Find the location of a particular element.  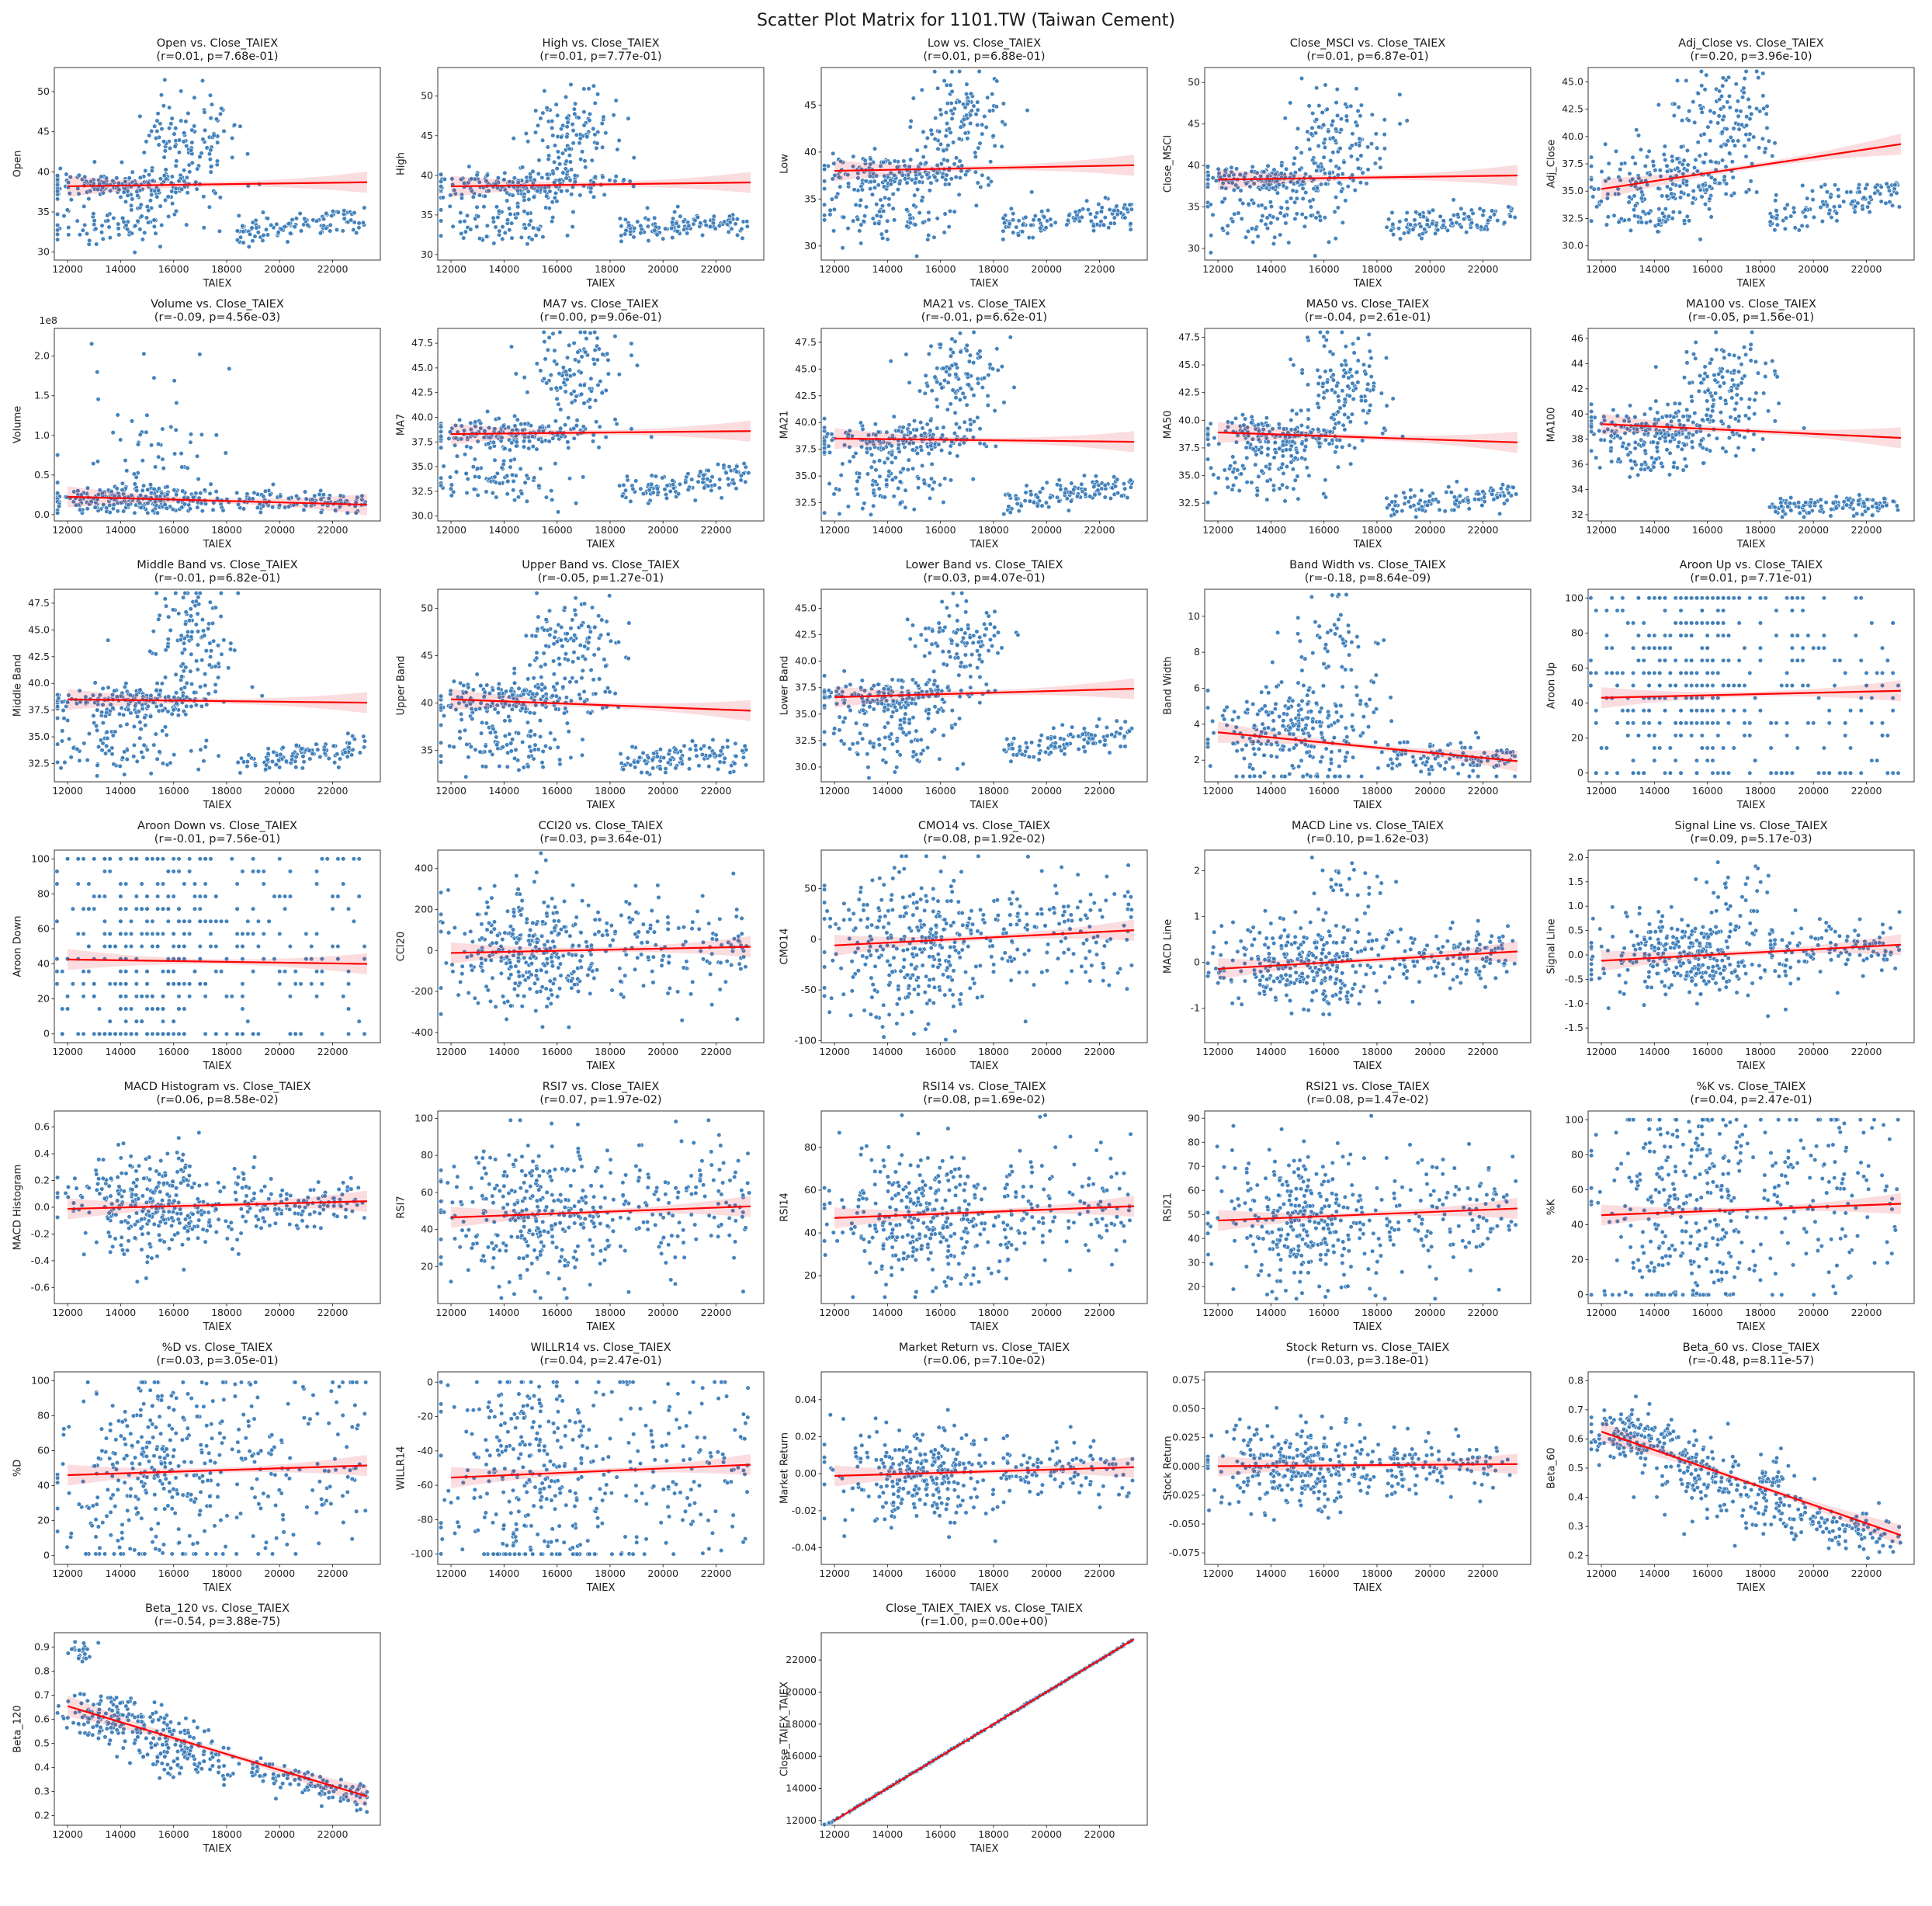

subplot-title: Close_TAIEX_TAIEX vs. Close_TAIEX is located at coordinates (984, 1609).